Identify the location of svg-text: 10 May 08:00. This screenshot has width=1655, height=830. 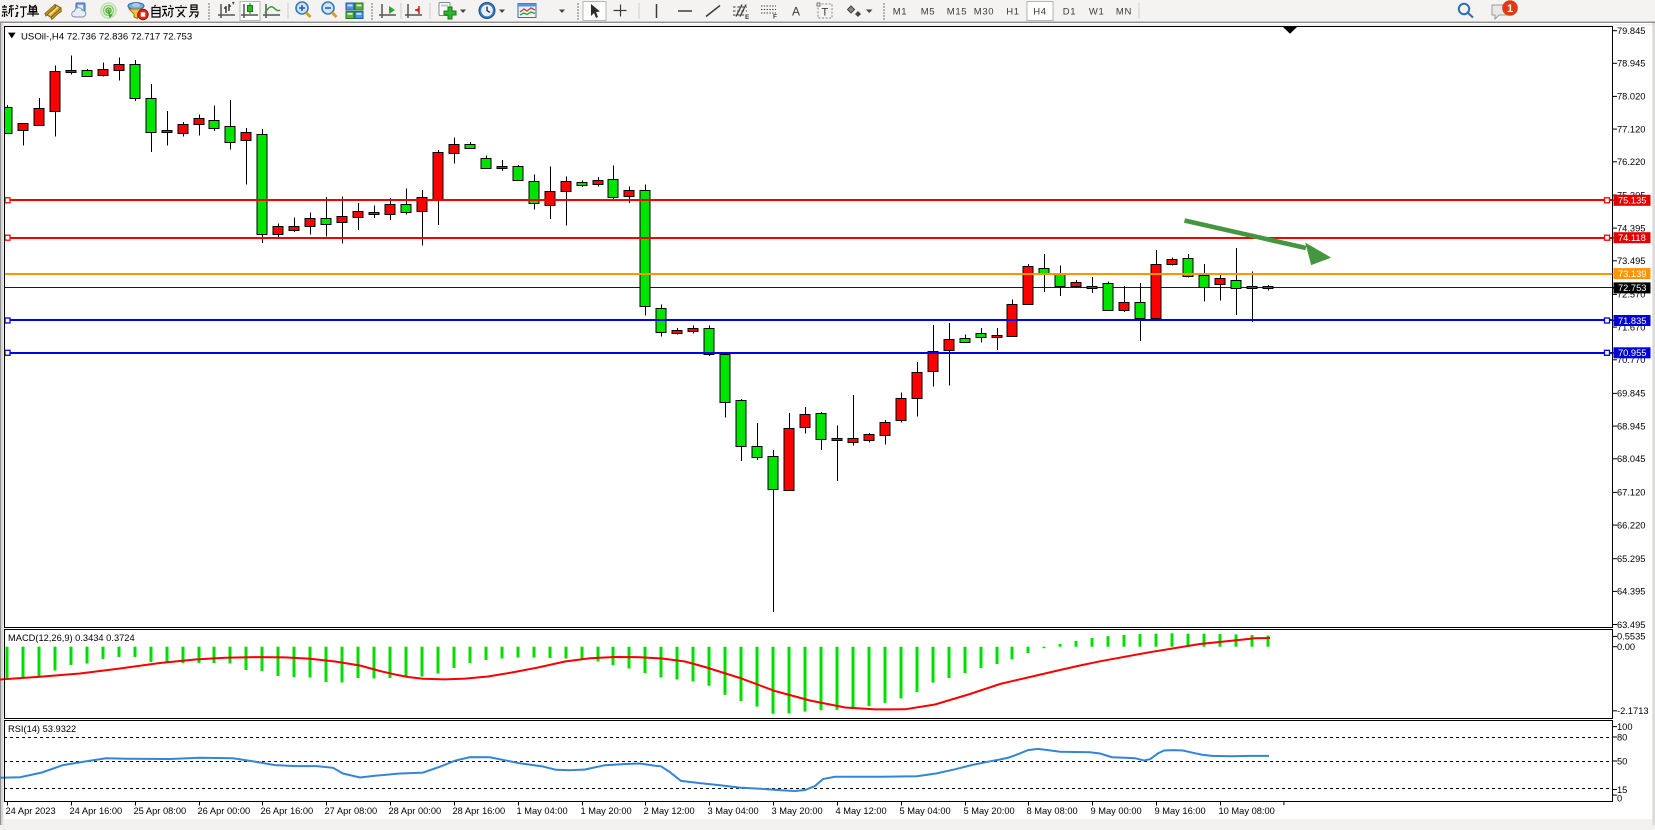
(1247, 811).